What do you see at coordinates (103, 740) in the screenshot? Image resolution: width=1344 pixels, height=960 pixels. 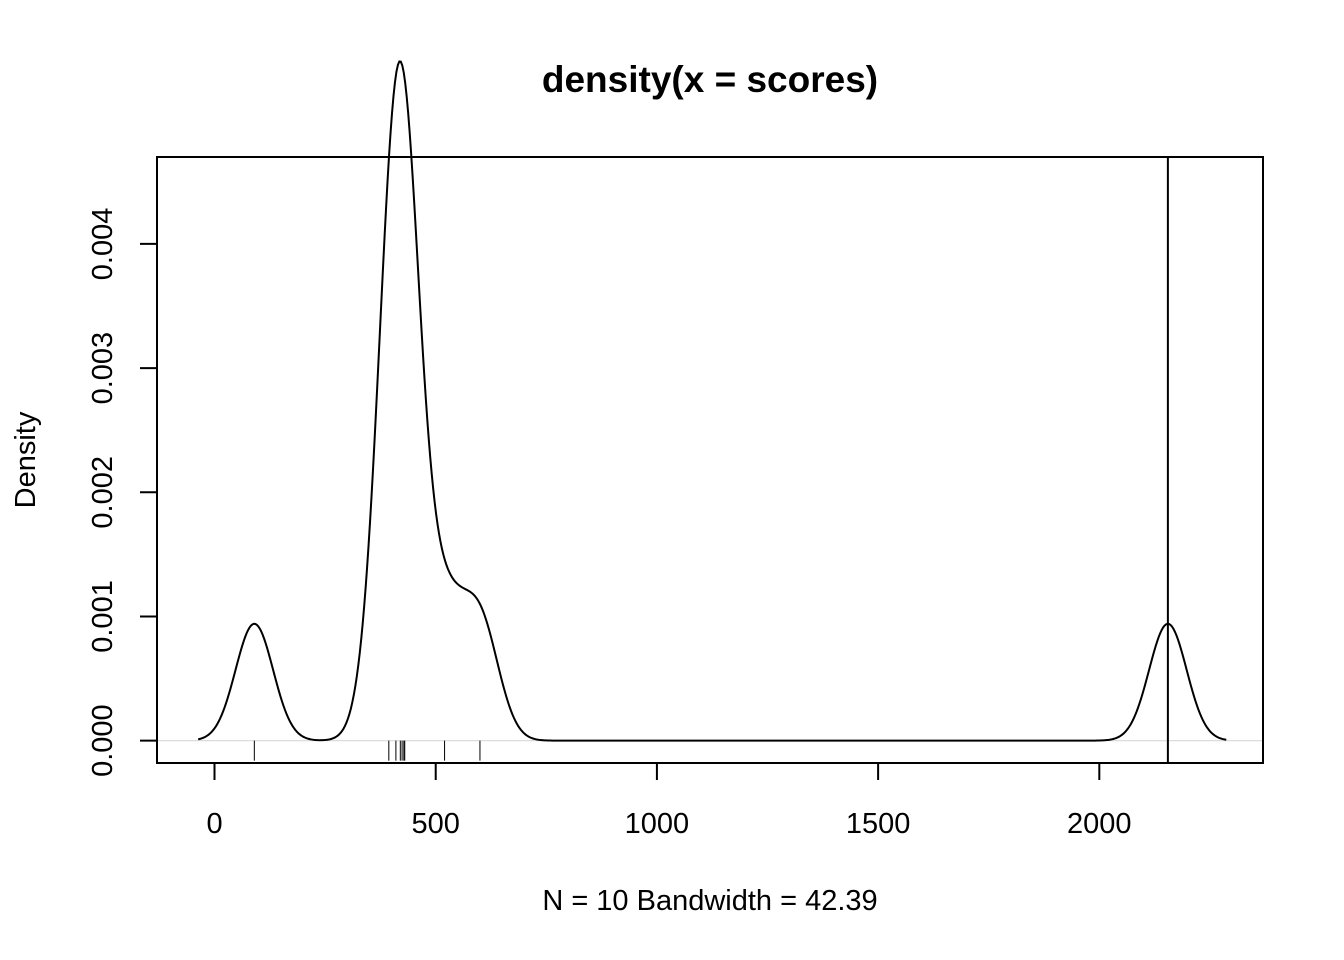 I see `y-tick-label: 0.000` at bounding box center [103, 740].